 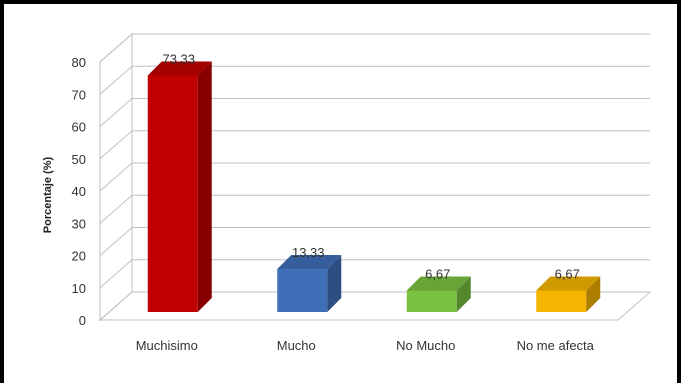 I want to click on x-category-label: Mucho, so click(x=296, y=345).